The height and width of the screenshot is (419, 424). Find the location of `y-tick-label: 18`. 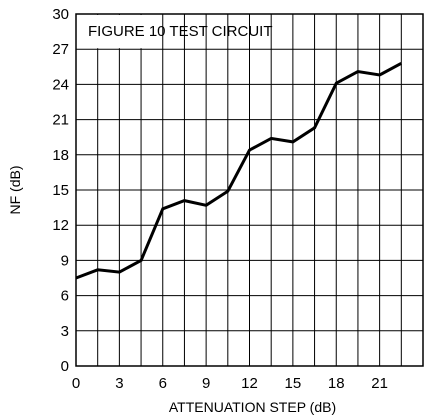

y-tick-label: 18 is located at coordinates (60, 155).